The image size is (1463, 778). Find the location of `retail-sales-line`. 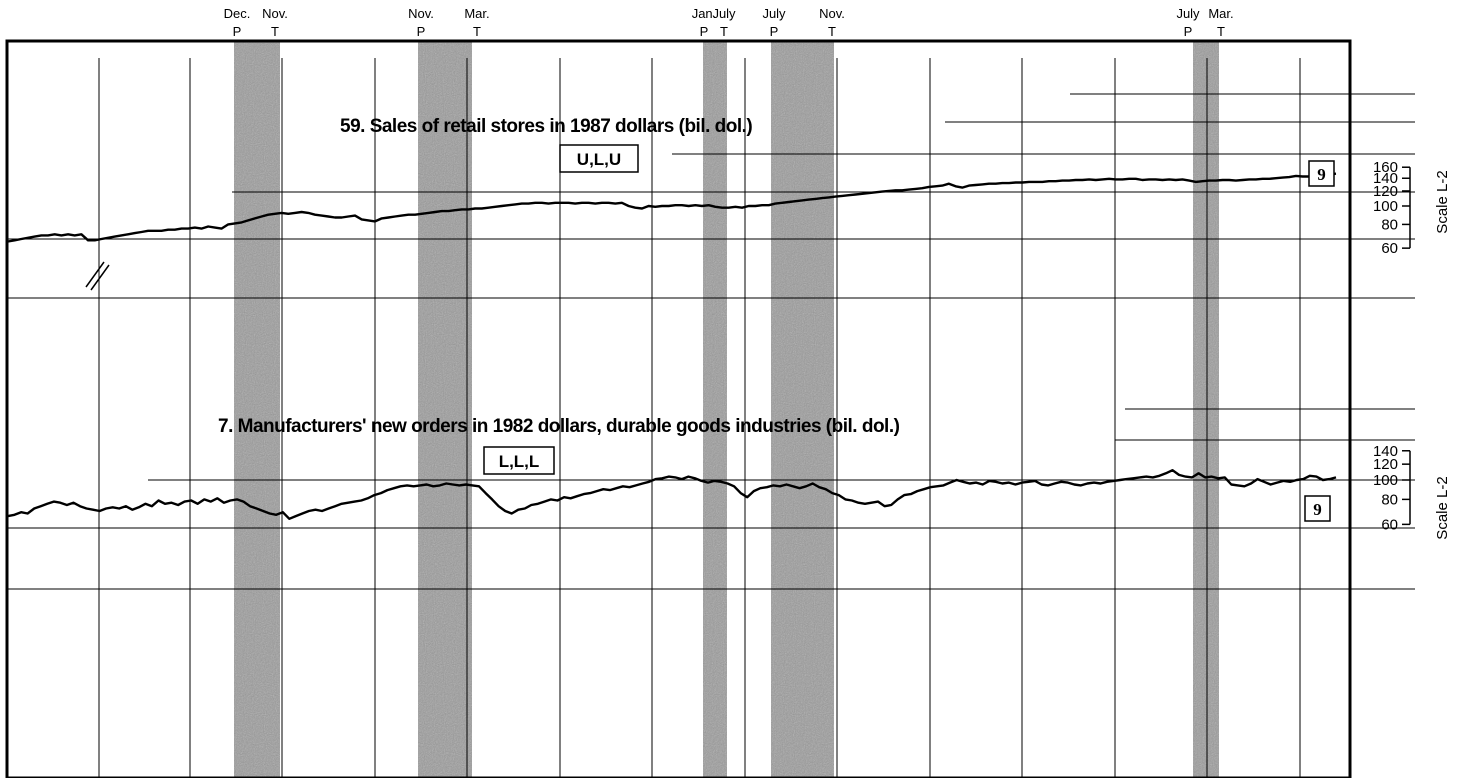

retail-sales-line is located at coordinates (672, 207).